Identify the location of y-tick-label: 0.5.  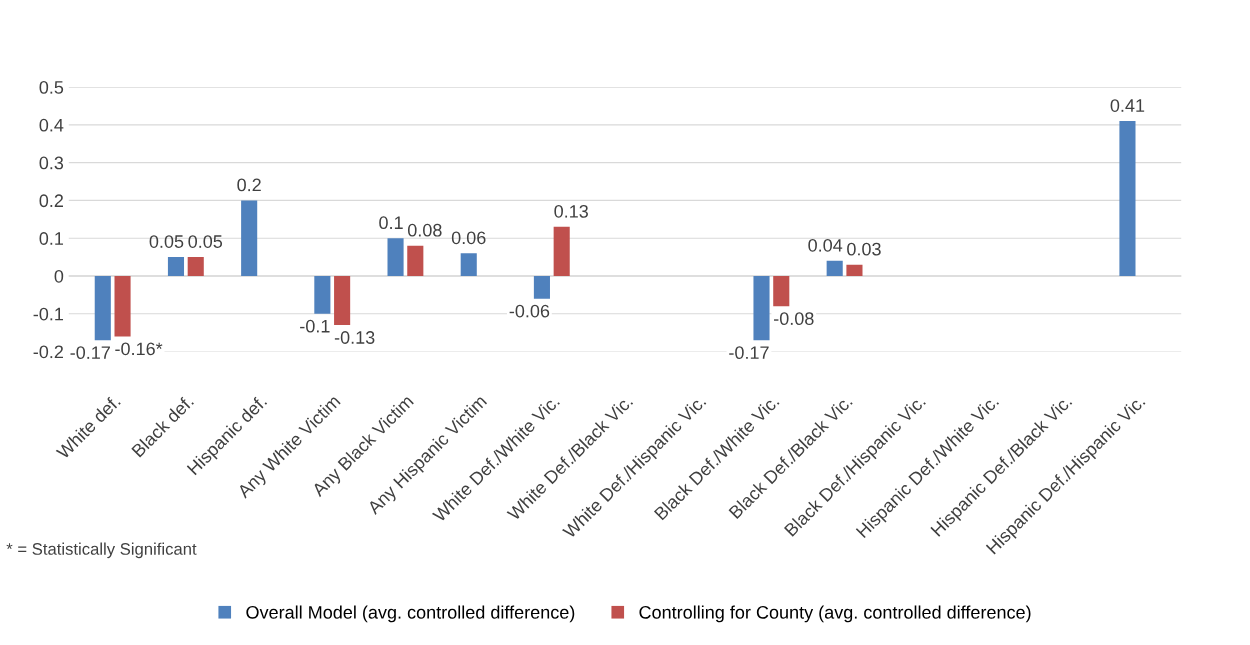
(51, 87).